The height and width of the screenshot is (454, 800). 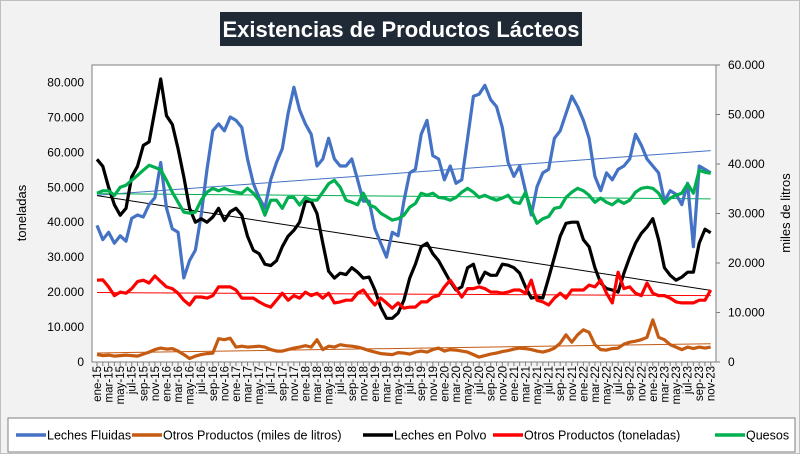 I want to click on x-tick-label: sep-16, so click(x=214, y=383).